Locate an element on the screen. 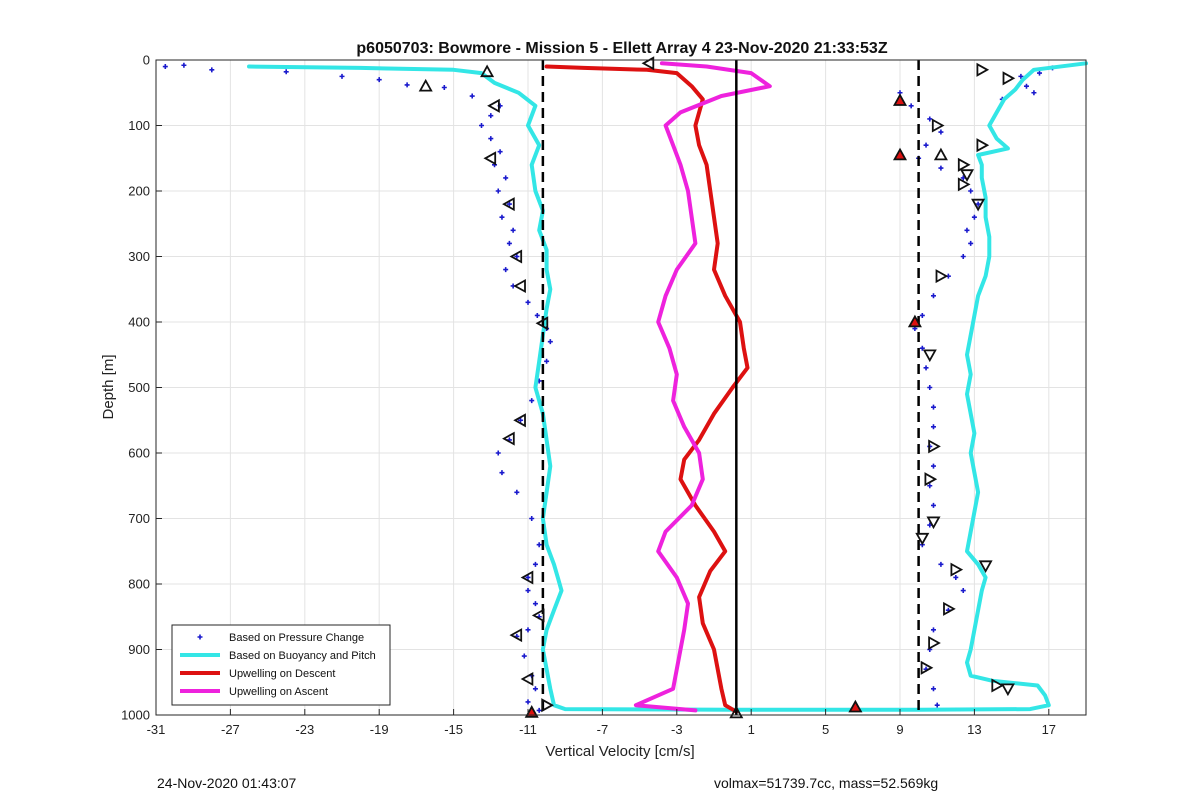 This screenshot has height=804, width=1200. x-tick-label: -7 is located at coordinates (603, 729).